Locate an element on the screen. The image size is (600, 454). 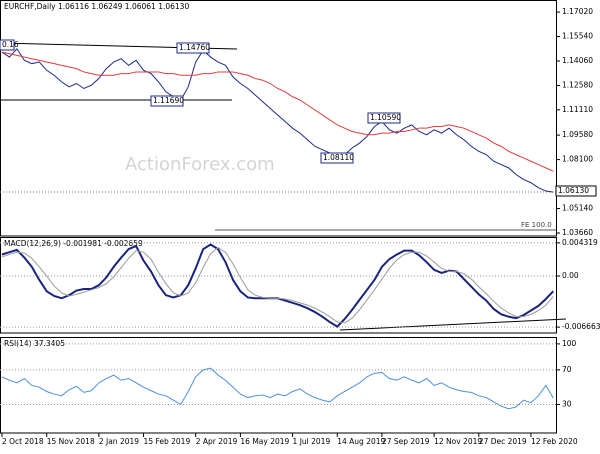
y-tick-label: 1.05140 is located at coordinates (577, 208).